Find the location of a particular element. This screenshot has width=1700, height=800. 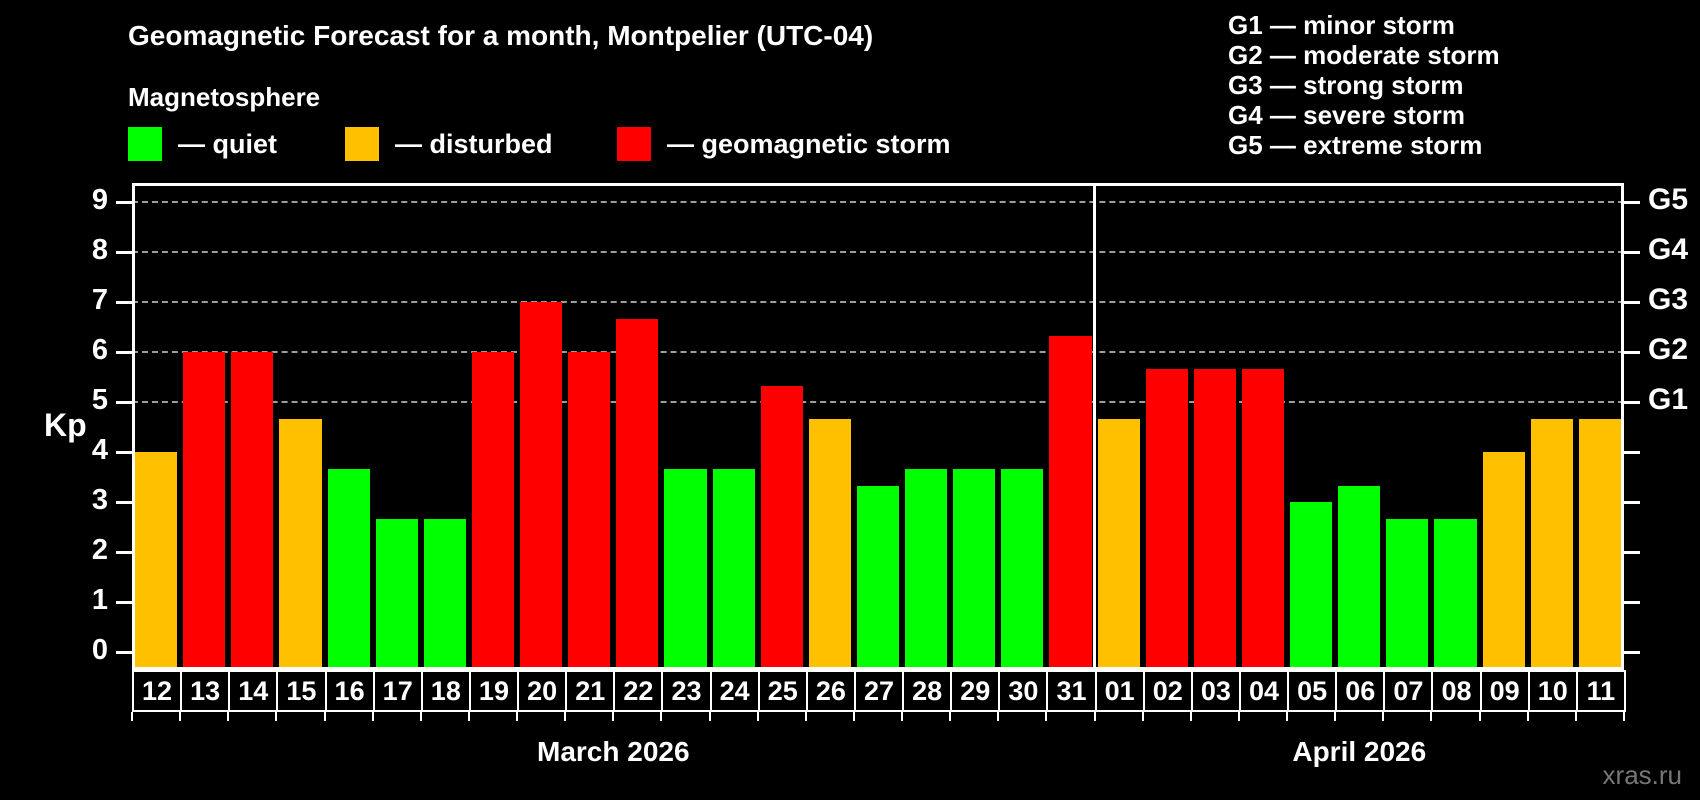

day-label-cell: 29 is located at coordinates (975, 691).